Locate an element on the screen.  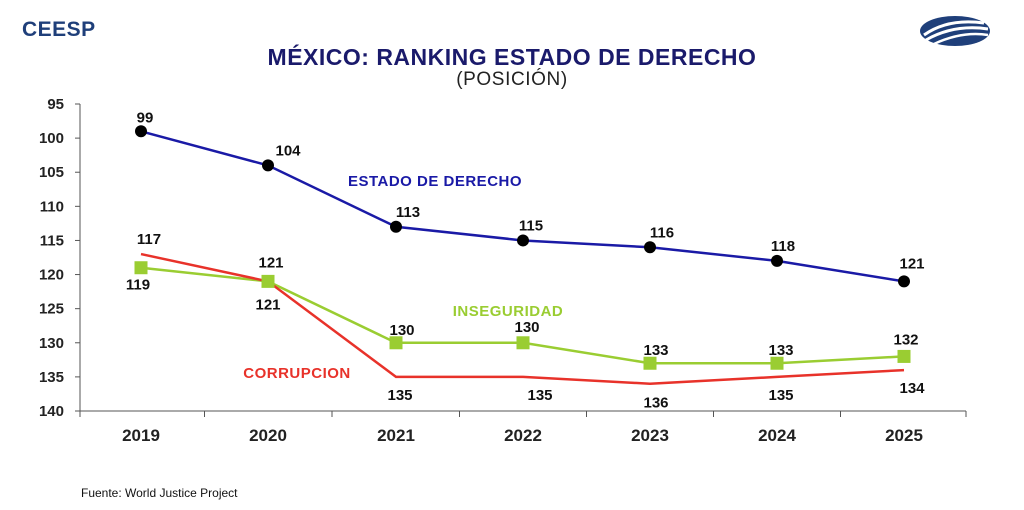
y-tick-label: 130 is located at coordinates (51, 343).